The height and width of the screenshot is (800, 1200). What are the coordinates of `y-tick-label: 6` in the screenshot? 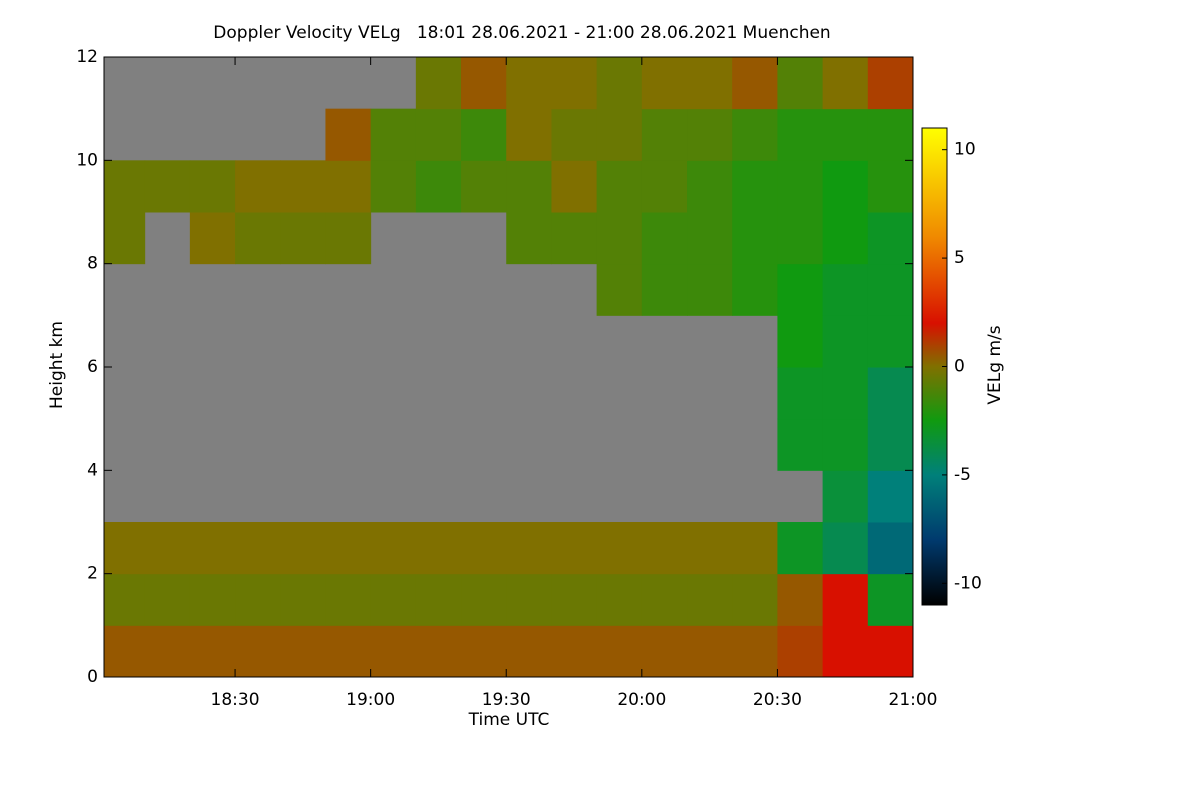 It's located at (92, 367).